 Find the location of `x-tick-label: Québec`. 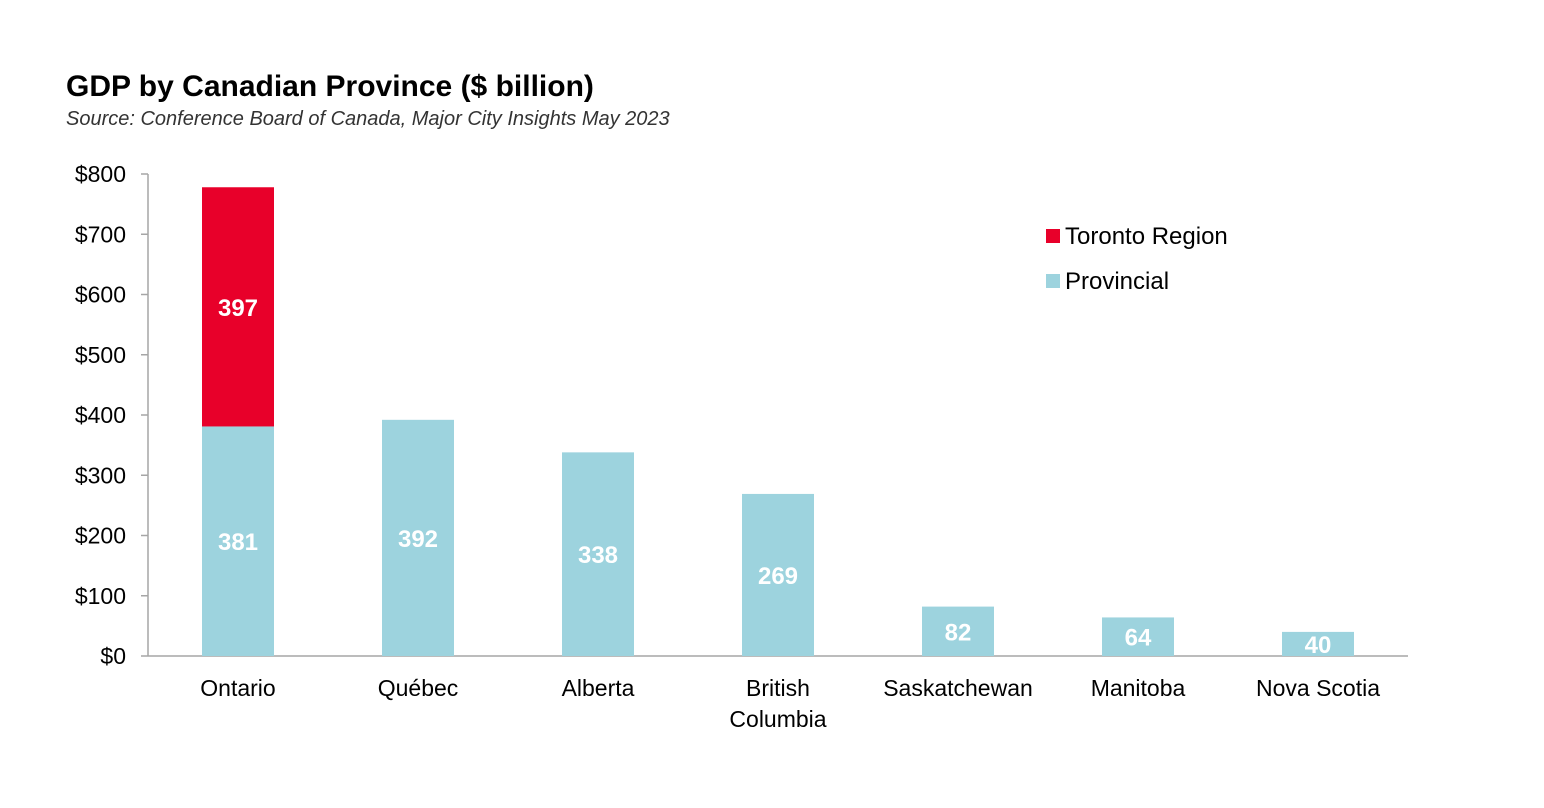

x-tick-label: Québec is located at coordinates (418, 688).